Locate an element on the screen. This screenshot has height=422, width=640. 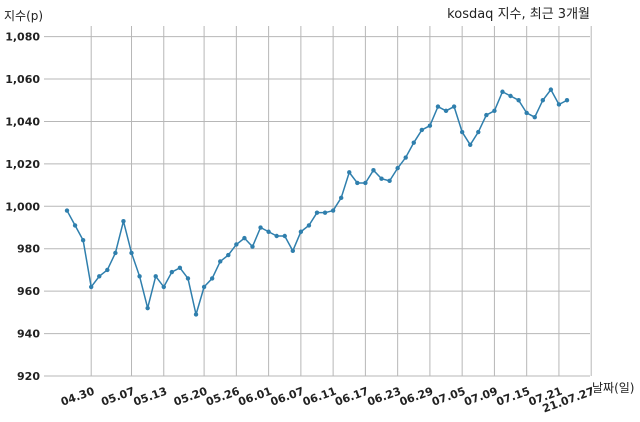
chart-title: kosdaq 지수, 최근 3개월 is located at coordinates (518, 14).